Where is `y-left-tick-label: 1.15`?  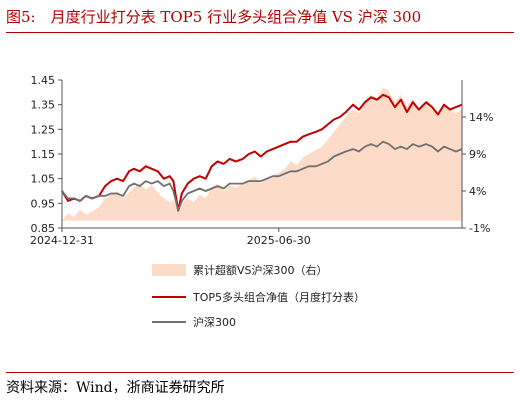 y-left-tick-label: 1.15 is located at coordinates (43, 154).